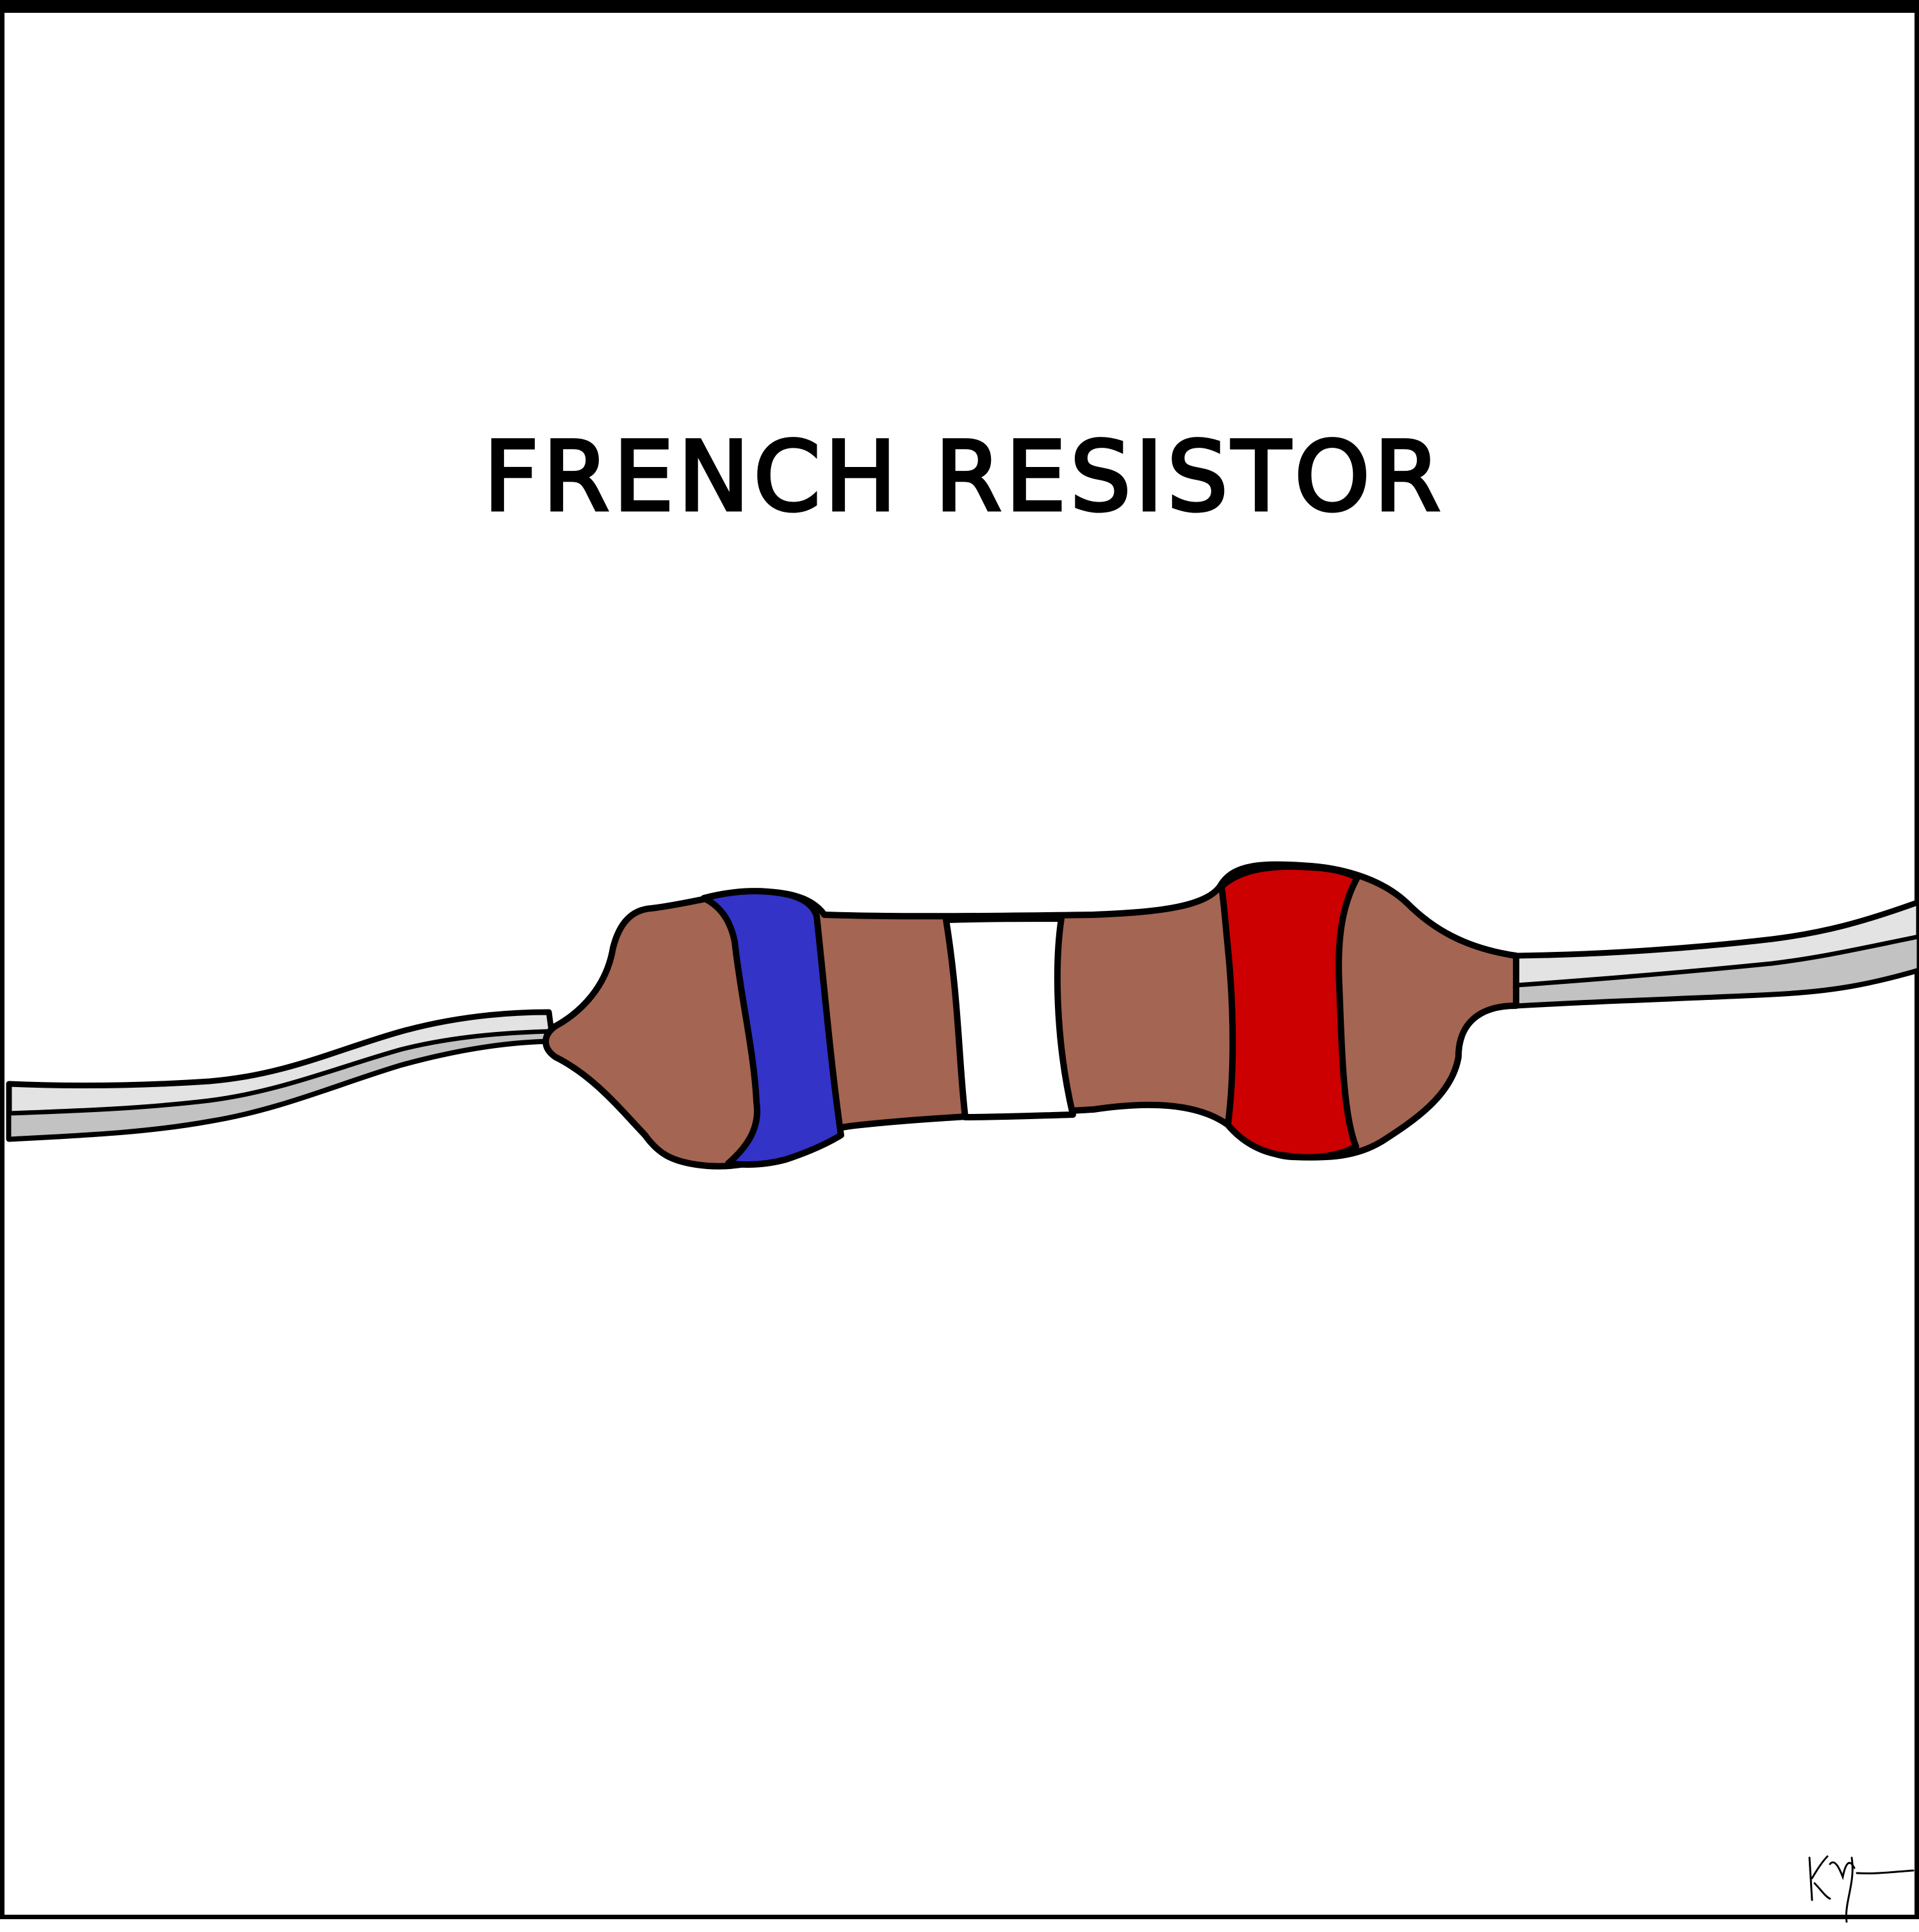 The height and width of the screenshot is (1932, 1919). Describe the element at coordinates (281, 1075) in the screenshot. I see `left-lead-wire` at that location.